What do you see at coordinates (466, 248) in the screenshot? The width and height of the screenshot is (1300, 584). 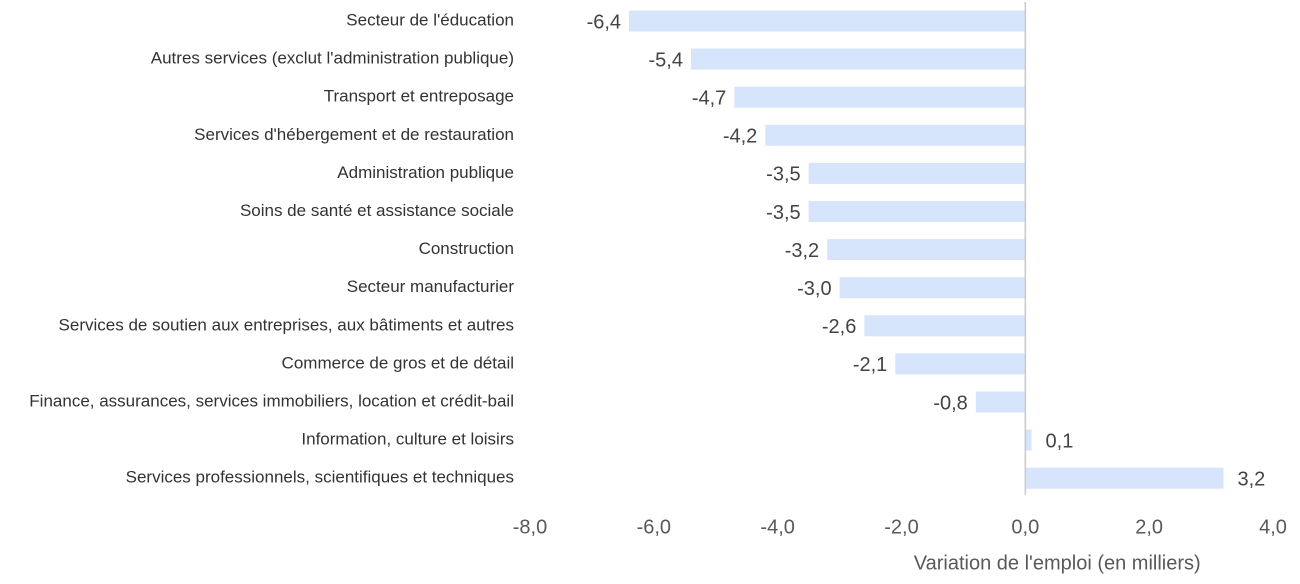 I see `category-label: Construction` at bounding box center [466, 248].